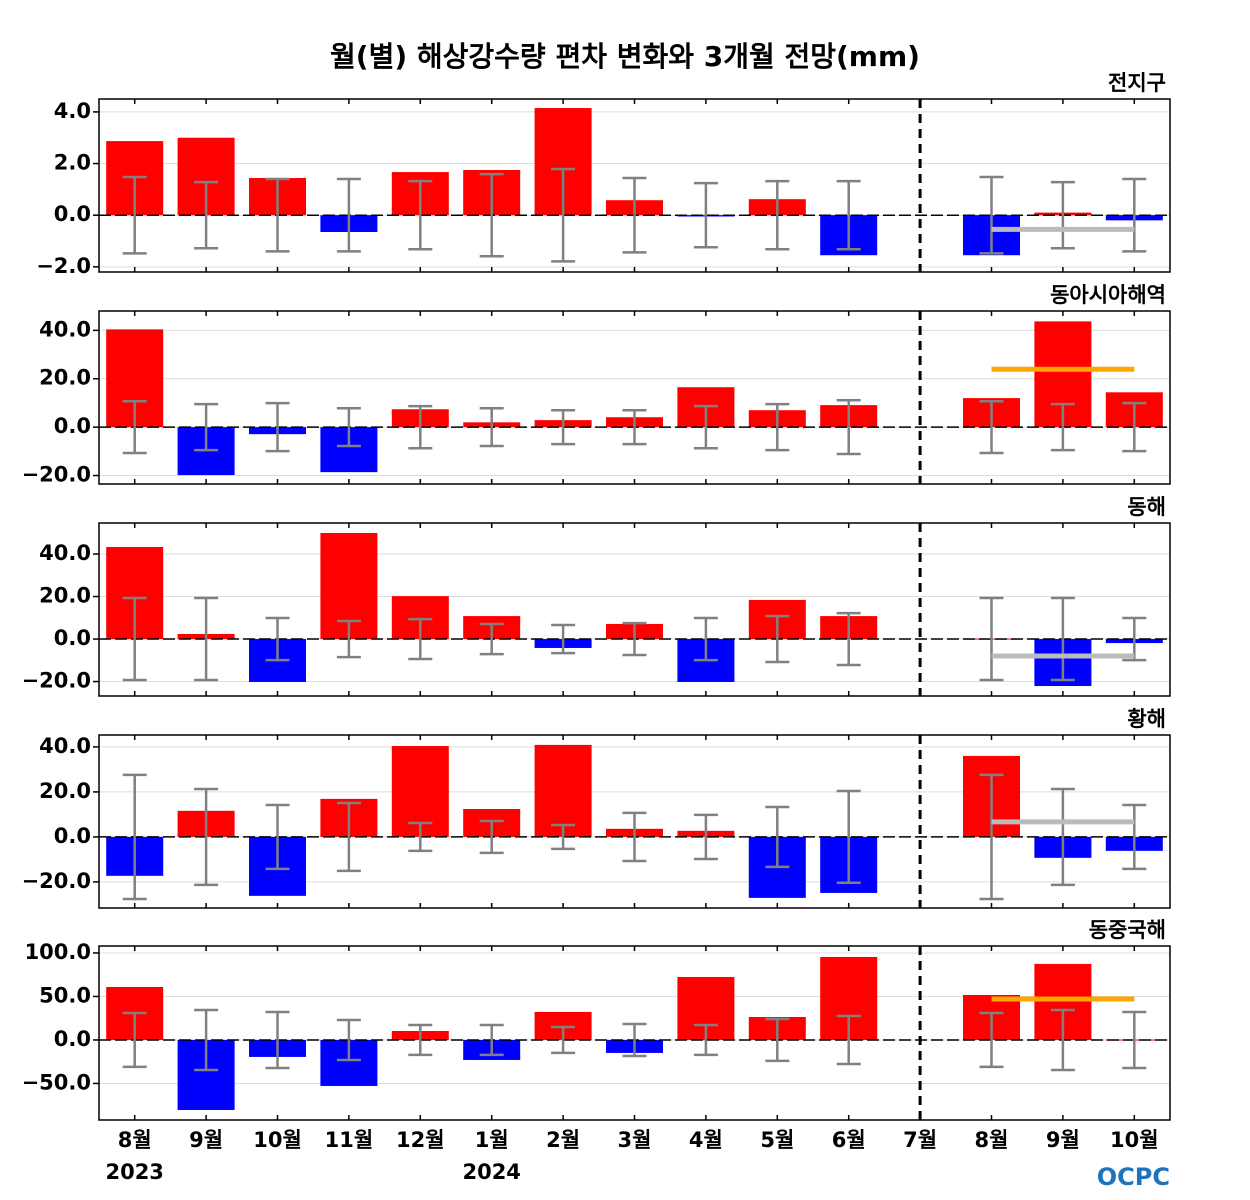 The height and width of the screenshot is (1200, 1250). I want to click on x-tick-label: 11월, so click(349, 1140).